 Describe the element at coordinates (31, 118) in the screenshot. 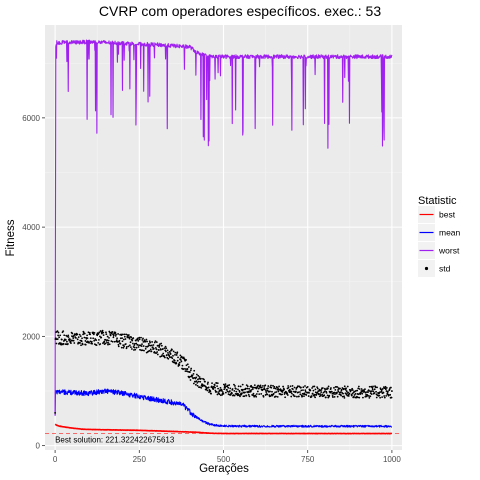

I see `y-tick-label: 6000` at that location.